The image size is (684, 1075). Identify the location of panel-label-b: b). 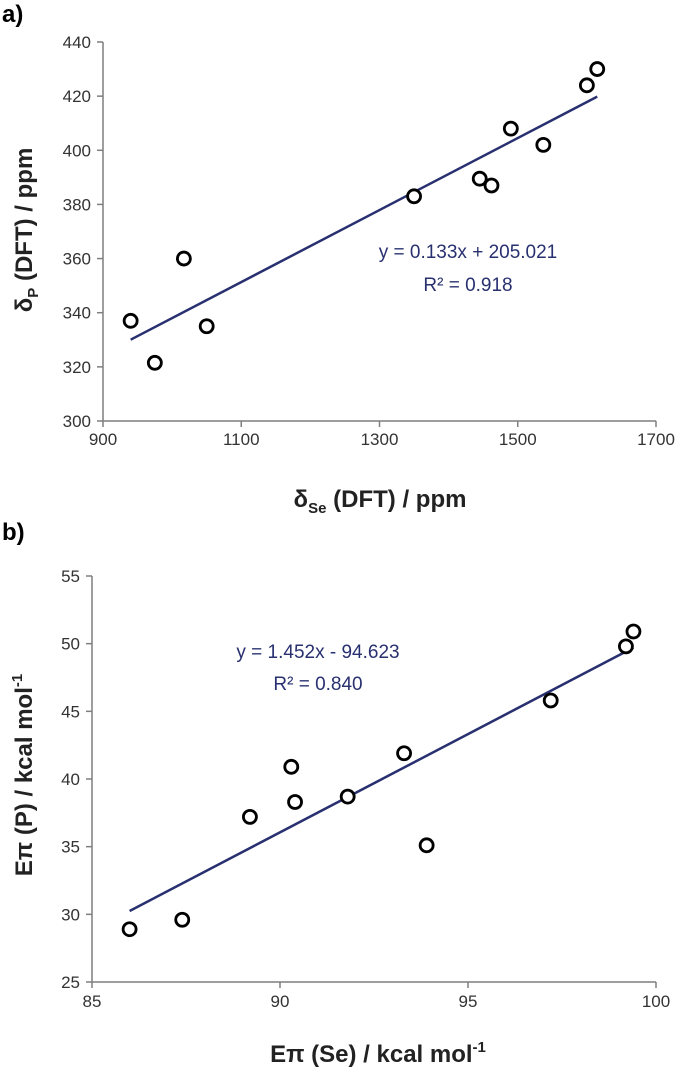
(13, 532).